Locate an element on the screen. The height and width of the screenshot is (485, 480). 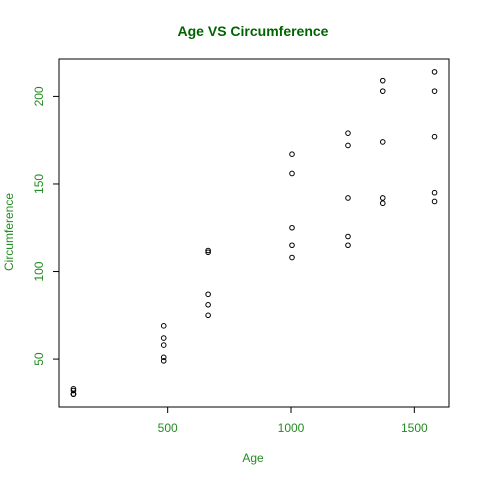
y-tick-label: 50 is located at coordinates (39, 359).